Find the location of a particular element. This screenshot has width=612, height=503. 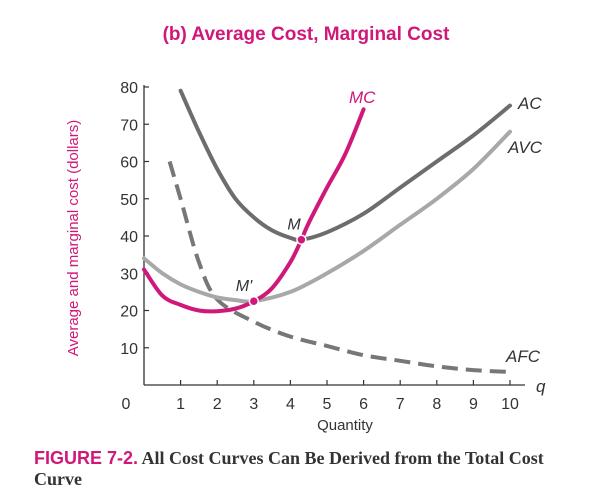

x-tick-label: 5 is located at coordinates (327, 404).